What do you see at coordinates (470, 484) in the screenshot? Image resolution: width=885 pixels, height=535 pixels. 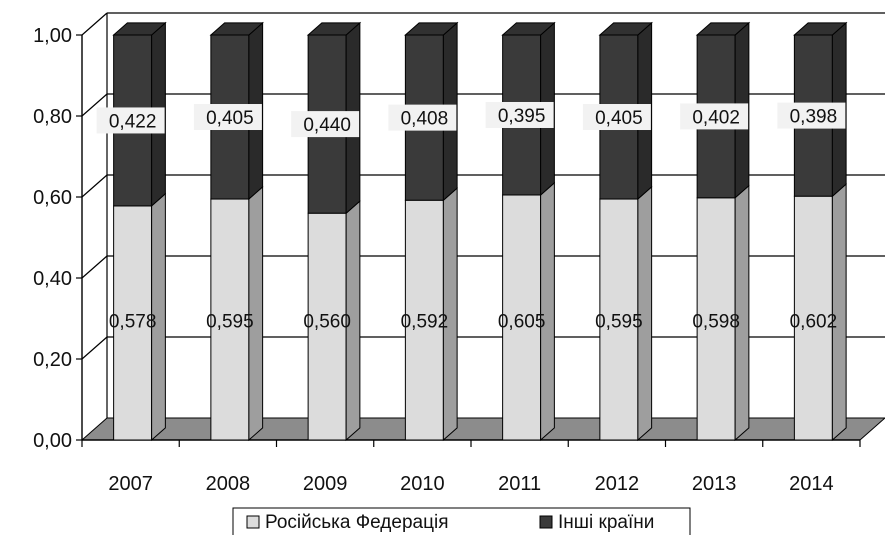 I see `x-axis-ticks: 2007 2008 2009 2010 2011 2012 2013 2014` at bounding box center [470, 484].